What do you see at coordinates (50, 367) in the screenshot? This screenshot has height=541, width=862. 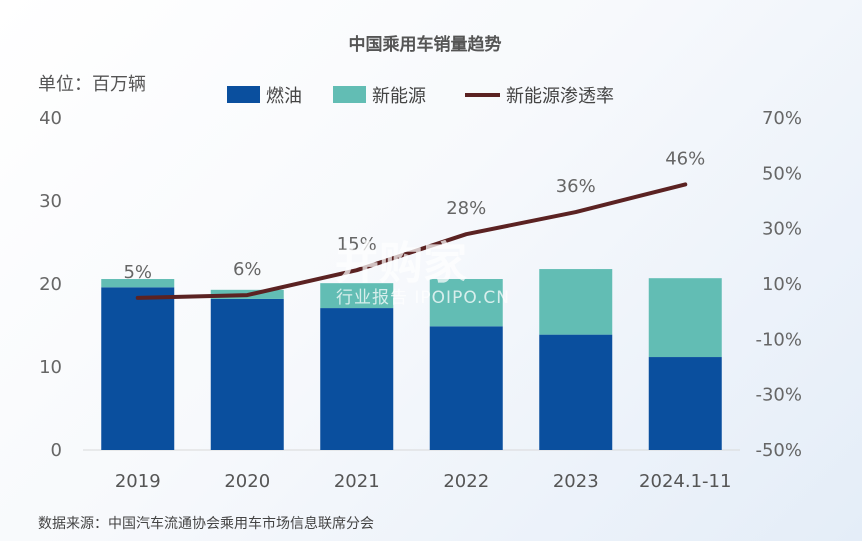 I see `y-tick-label: 10` at bounding box center [50, 367].